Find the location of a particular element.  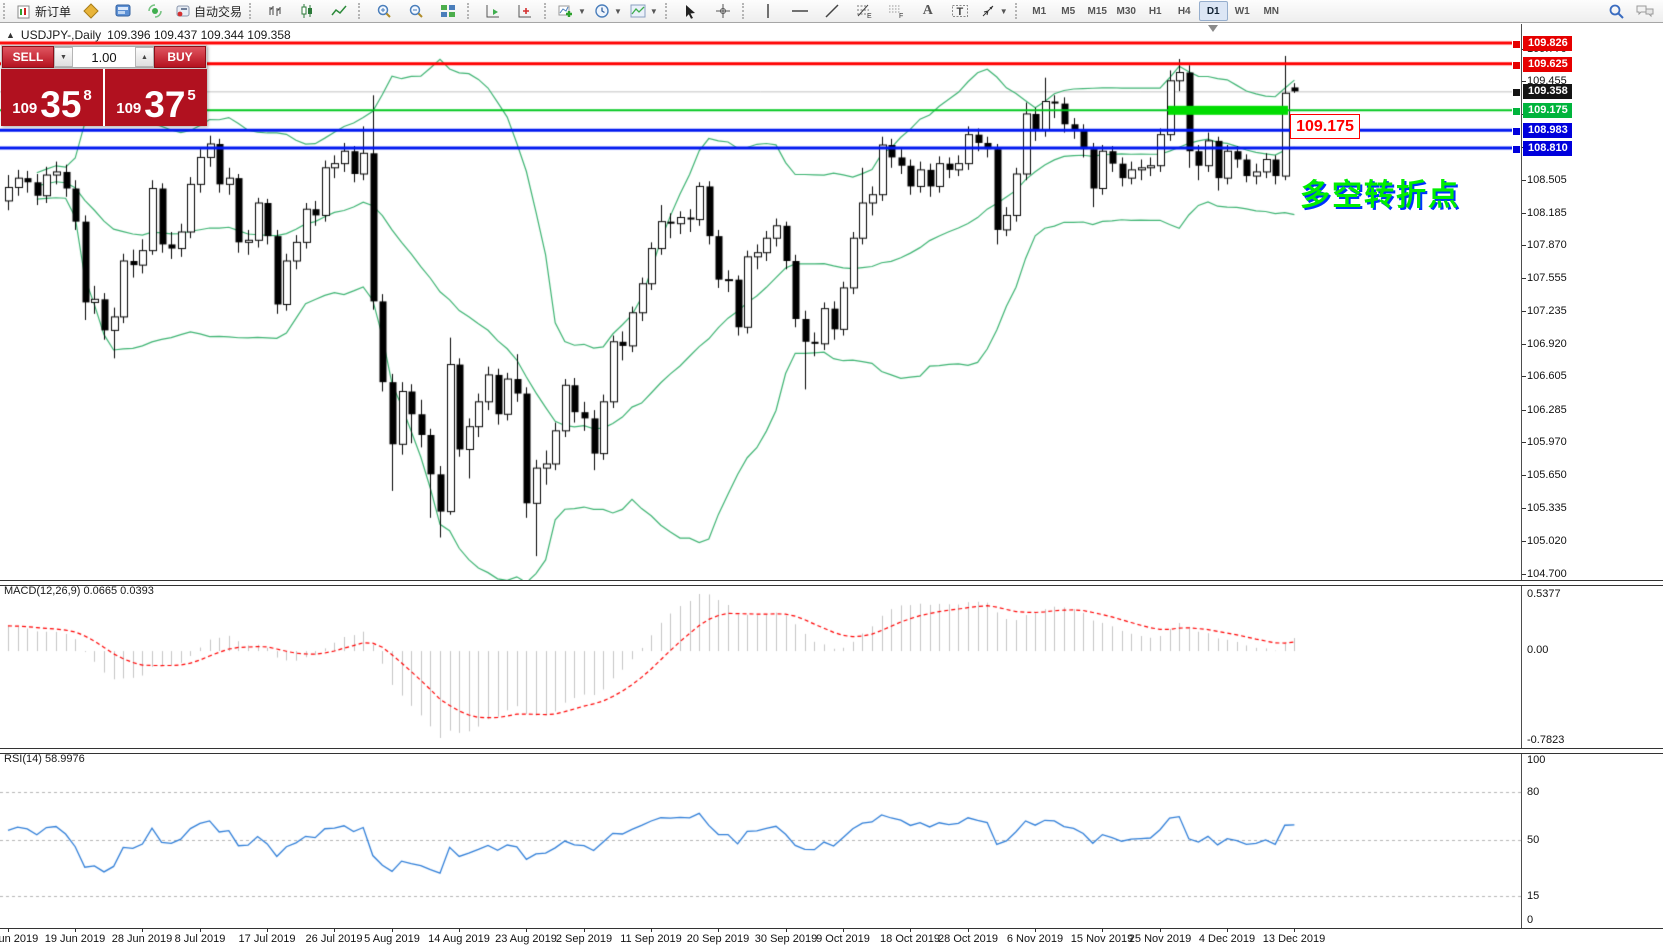

zoom-in-button is located at coordinates (384, 11).